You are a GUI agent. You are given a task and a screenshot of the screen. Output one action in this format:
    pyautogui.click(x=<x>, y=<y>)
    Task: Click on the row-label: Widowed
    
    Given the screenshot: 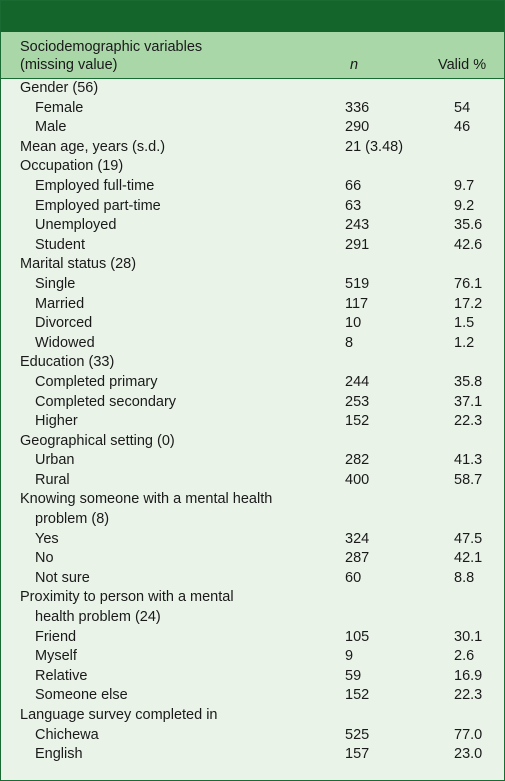 What is the action you would take?
    pyautogui.click(x=65, y=342)
    